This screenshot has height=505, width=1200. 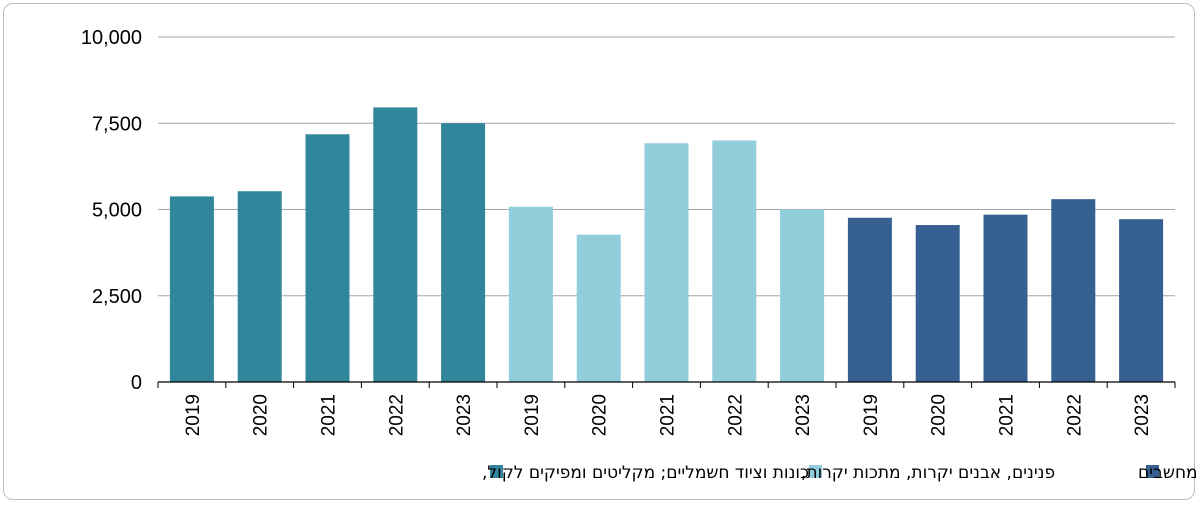 I want to click on legend-label-2: פנינים, אבנים יקרות, מתכות יקרות,, so click(x=928, y=473).